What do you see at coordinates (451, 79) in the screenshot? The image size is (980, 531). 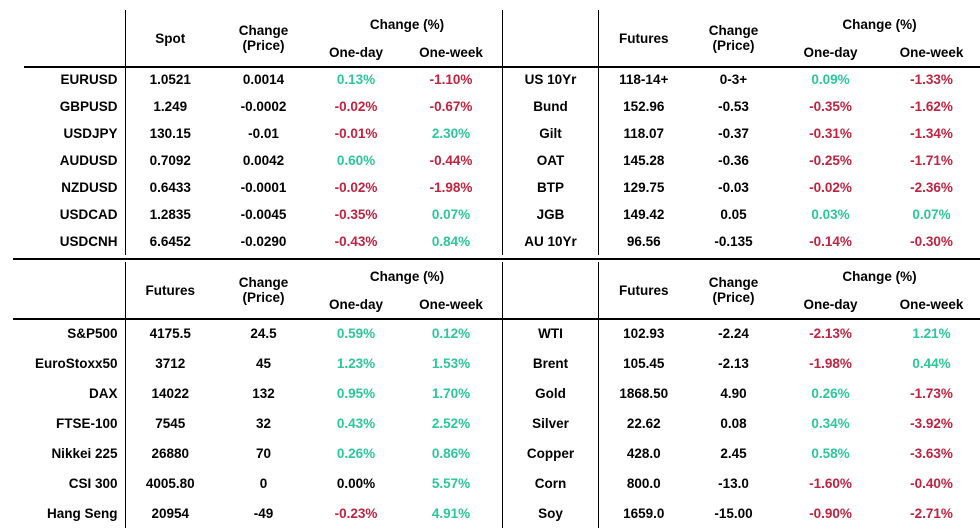 I see `one-week-pct-cell: -1.10%` at bounding box center [451, 79].